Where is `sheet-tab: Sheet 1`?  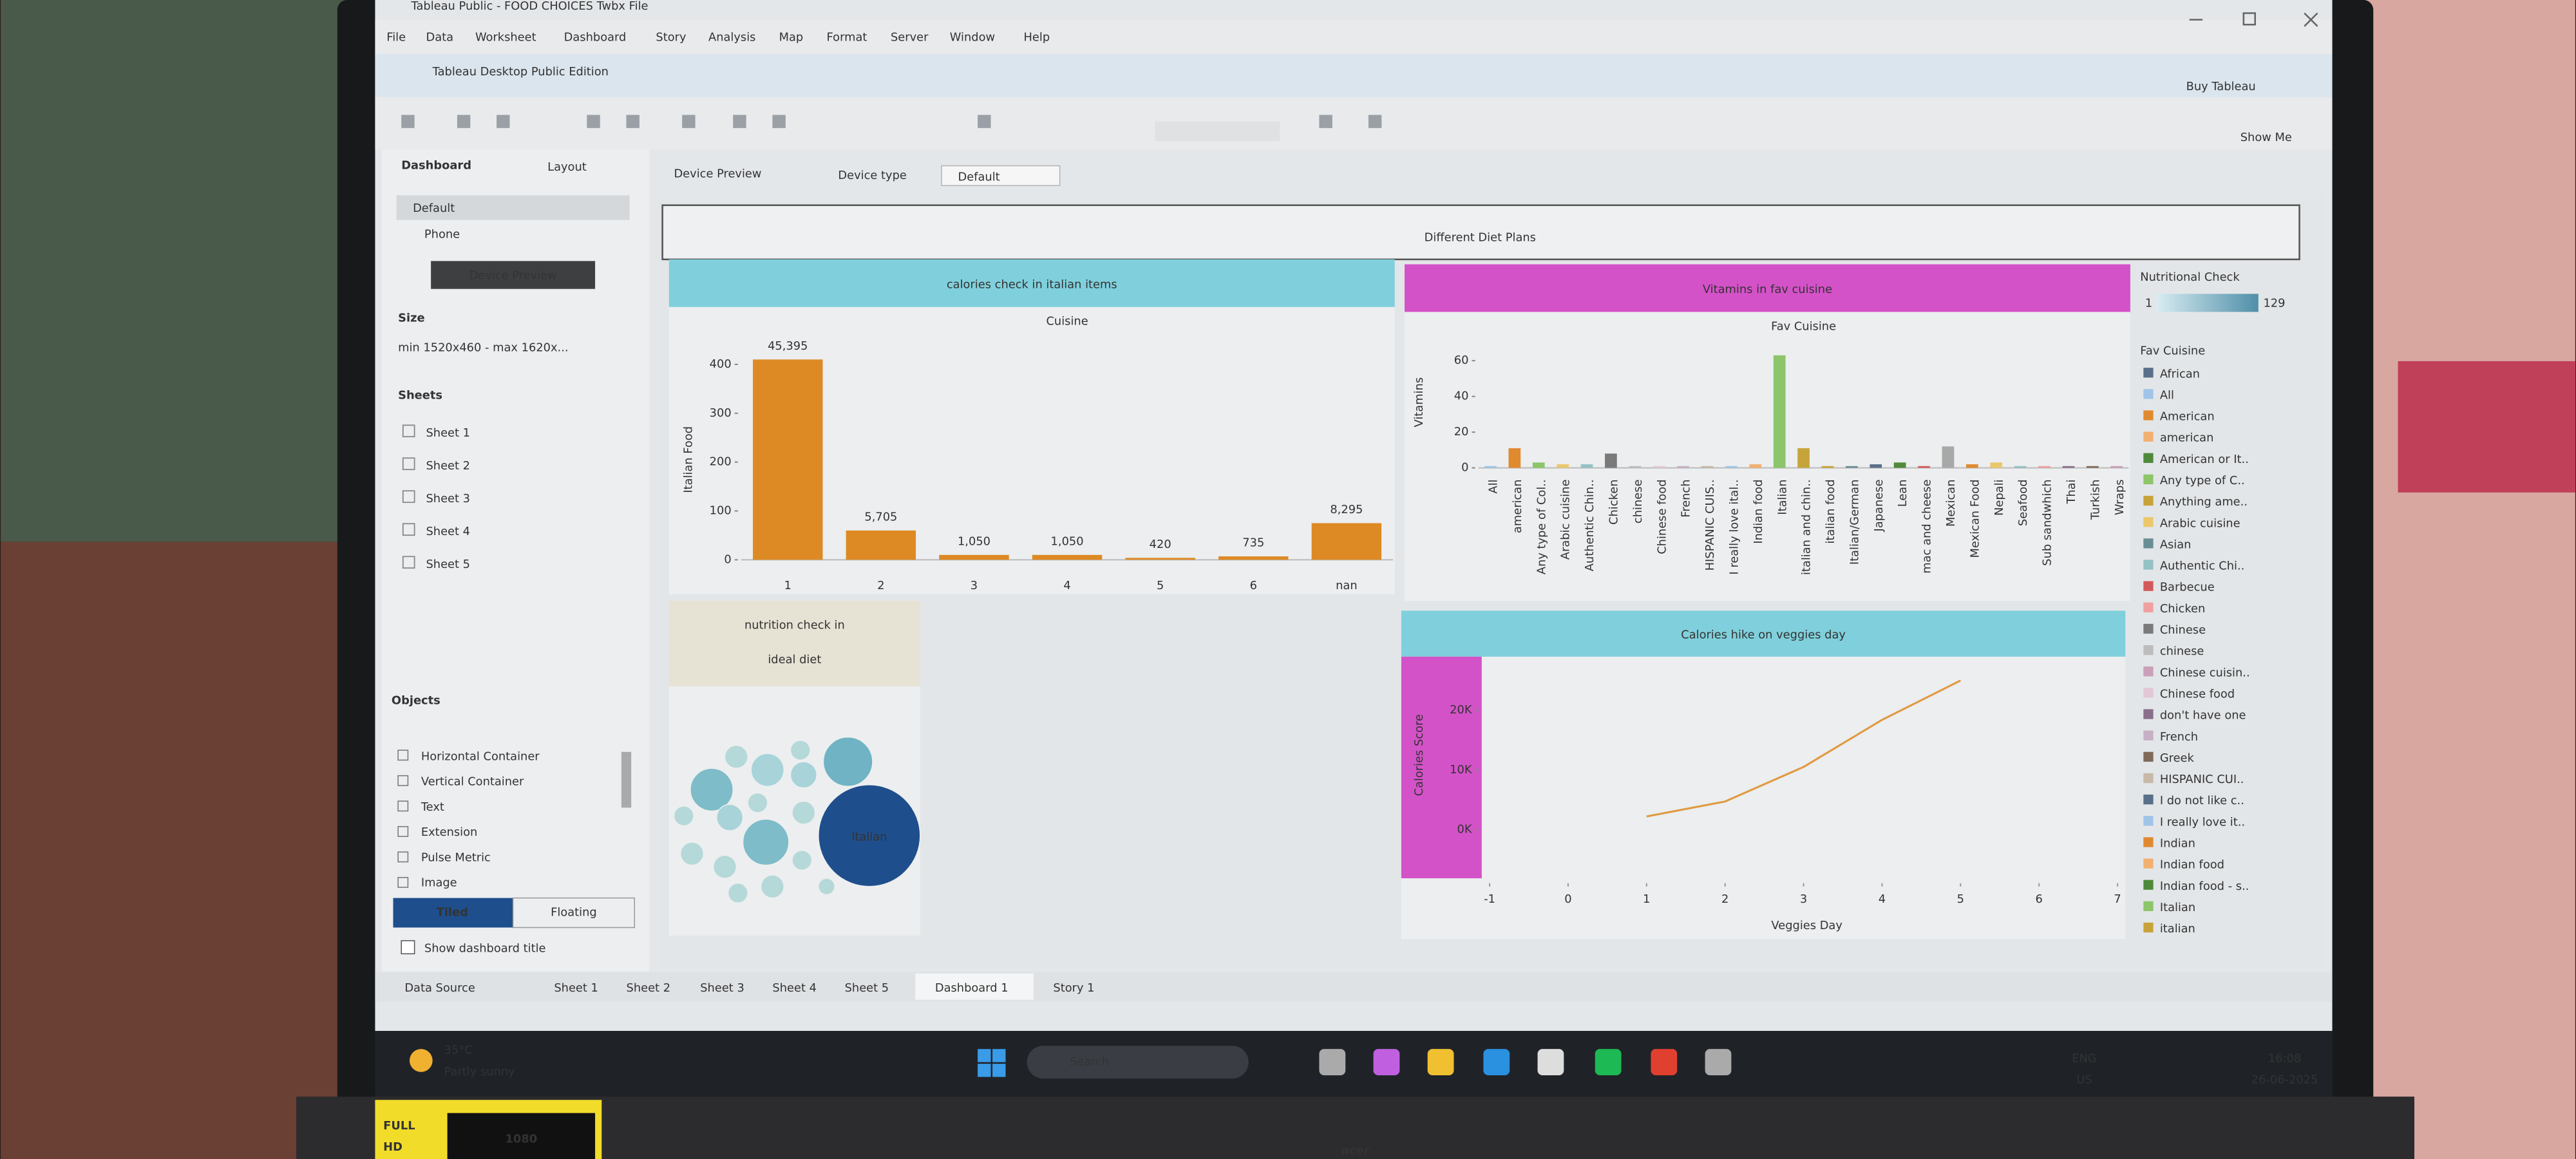 sheet-tab: Sheet 1 is located at coordinates (576, 988).